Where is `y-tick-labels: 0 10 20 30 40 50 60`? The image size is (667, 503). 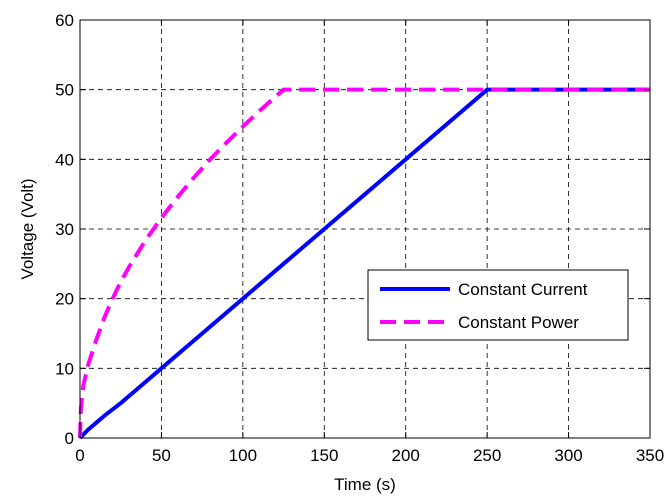
y-tick-labels: 0 10 20 30 40 50 60 is located at coordinates (64, 229).